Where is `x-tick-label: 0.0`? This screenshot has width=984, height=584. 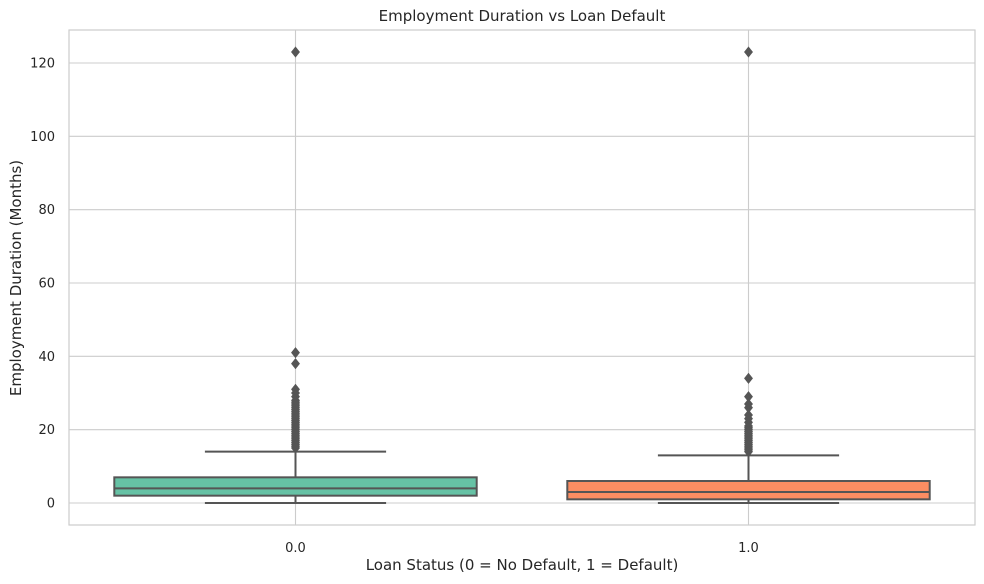
x-tick-label: 0.0 is located at coordinates (295, 548).